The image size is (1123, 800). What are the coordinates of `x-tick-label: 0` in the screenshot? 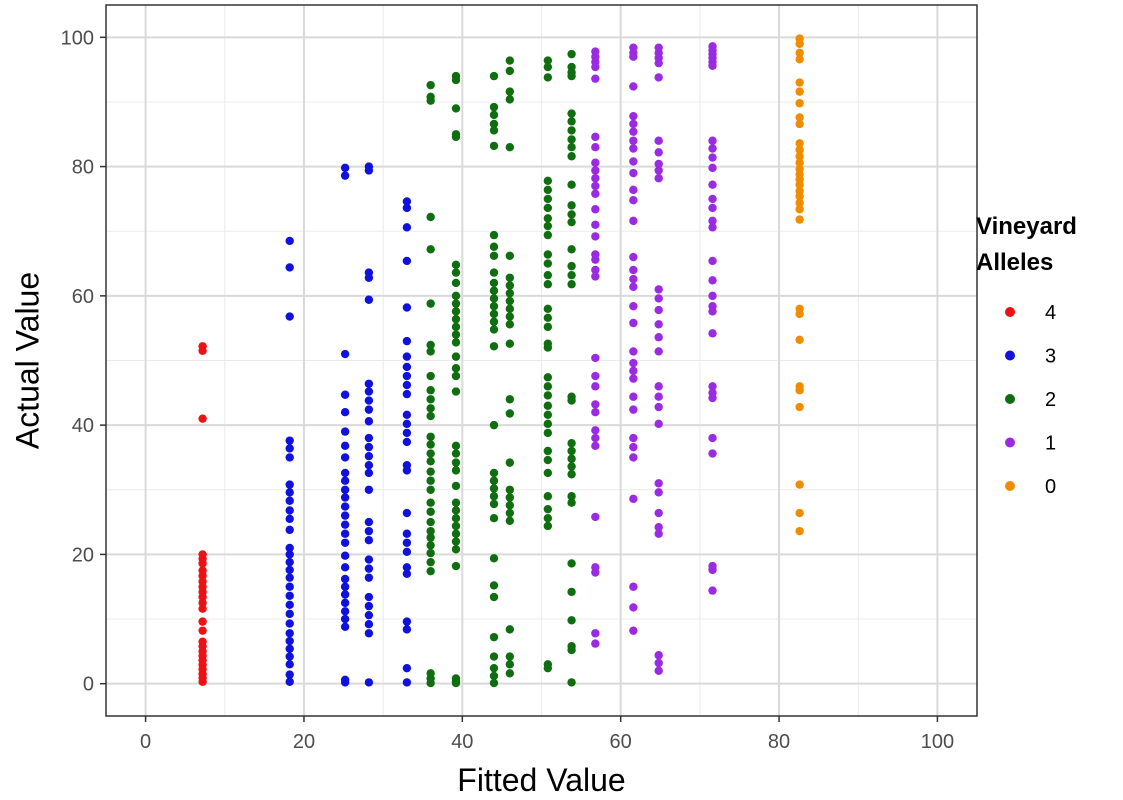 It's located at (145, 742).